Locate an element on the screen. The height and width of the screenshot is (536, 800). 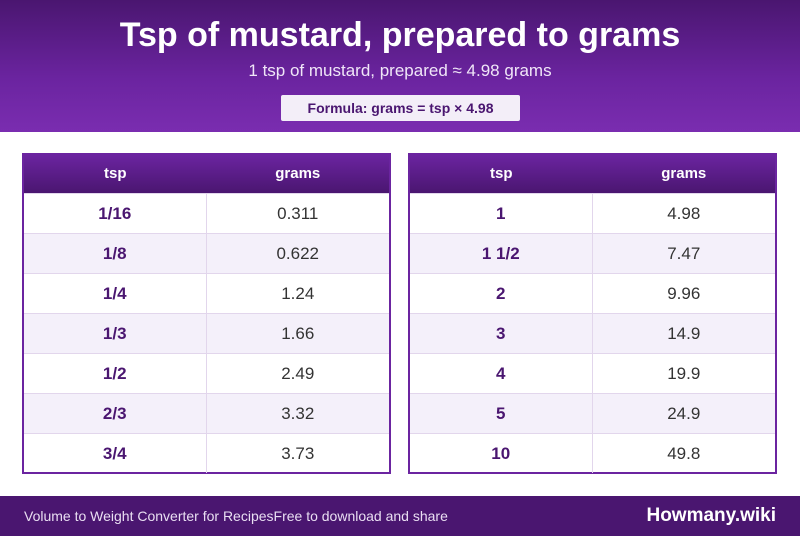
page-subtitle: 1 tsp of mustard, prepared ≈ 4.98 grams is located at coordinates (400, 70).